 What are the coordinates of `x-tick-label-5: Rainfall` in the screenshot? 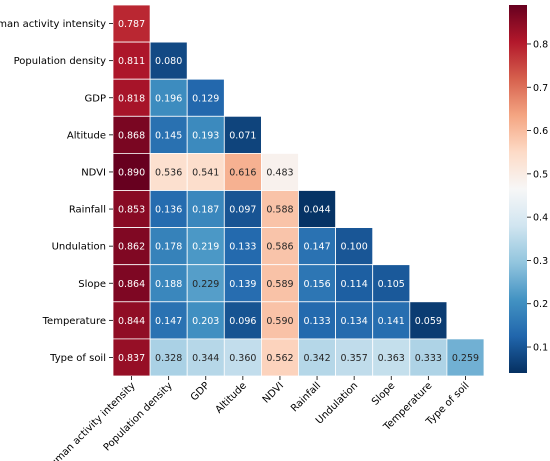 It's located at (306, 397).